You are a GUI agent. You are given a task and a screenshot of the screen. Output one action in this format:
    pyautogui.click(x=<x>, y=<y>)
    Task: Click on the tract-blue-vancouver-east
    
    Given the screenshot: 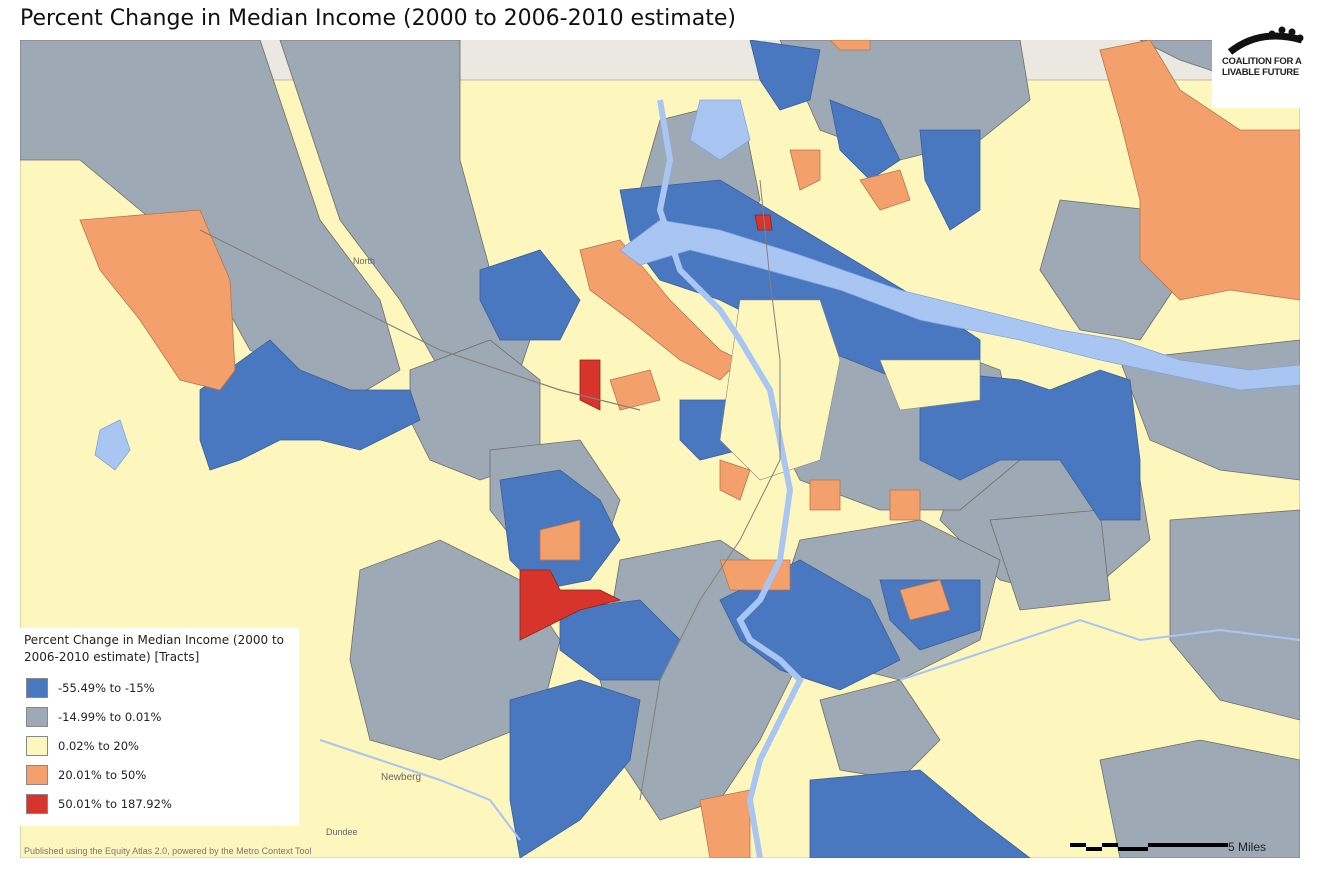 What is the action you would take?
    pyautogui.click(x=950, y=180)
    